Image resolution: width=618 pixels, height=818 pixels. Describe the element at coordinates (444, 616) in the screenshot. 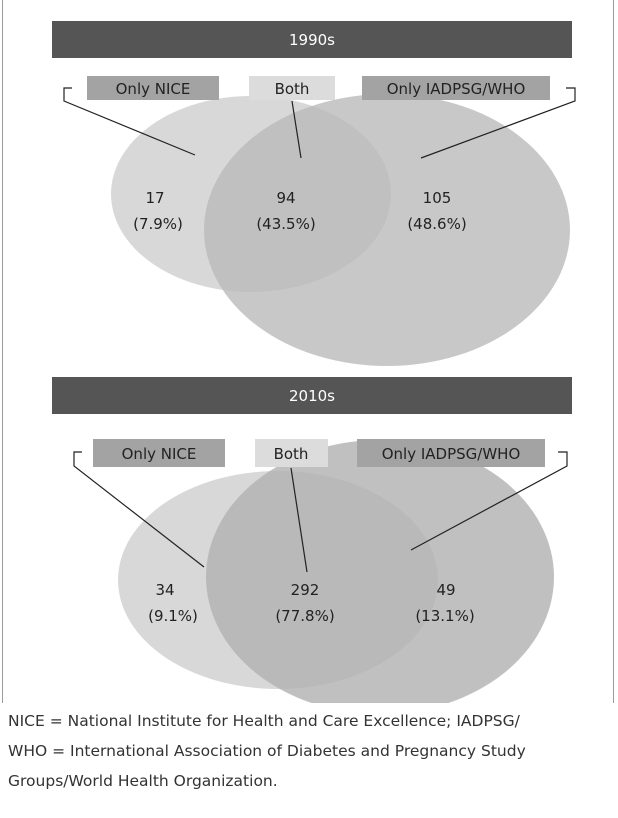

I see `only-iadpsg-pct: (13.1%)` at that location.